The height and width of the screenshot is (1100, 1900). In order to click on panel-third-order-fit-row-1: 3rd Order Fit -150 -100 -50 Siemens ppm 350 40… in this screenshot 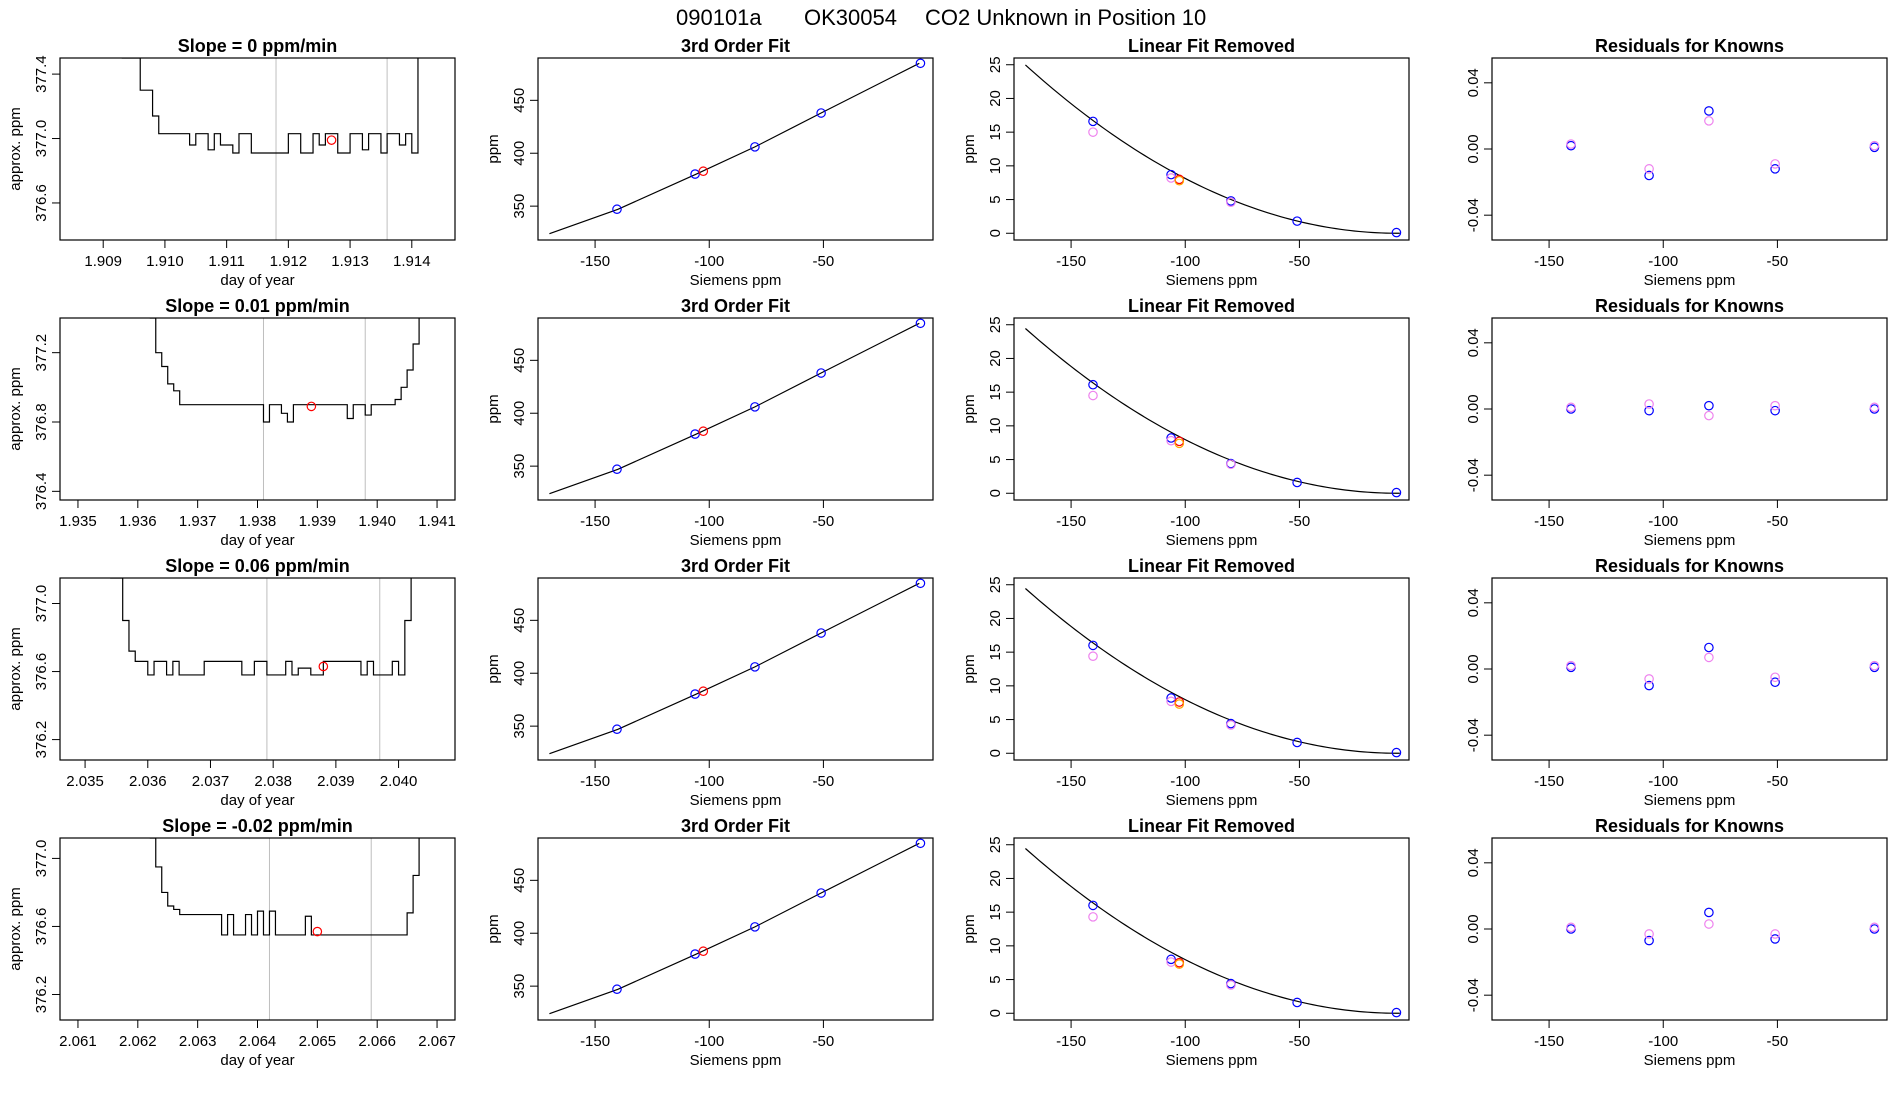, I will do `click(709, 422)`.